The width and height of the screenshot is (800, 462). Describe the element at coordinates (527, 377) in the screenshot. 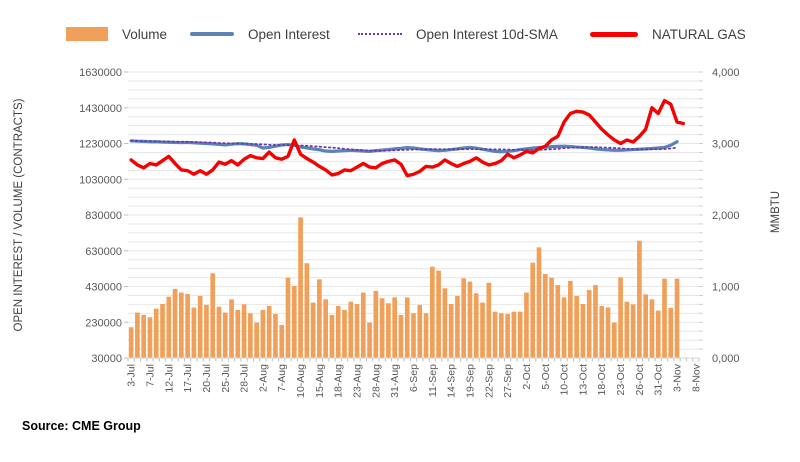

I see `x-axis-tick-label: 2-Oct` at that location.